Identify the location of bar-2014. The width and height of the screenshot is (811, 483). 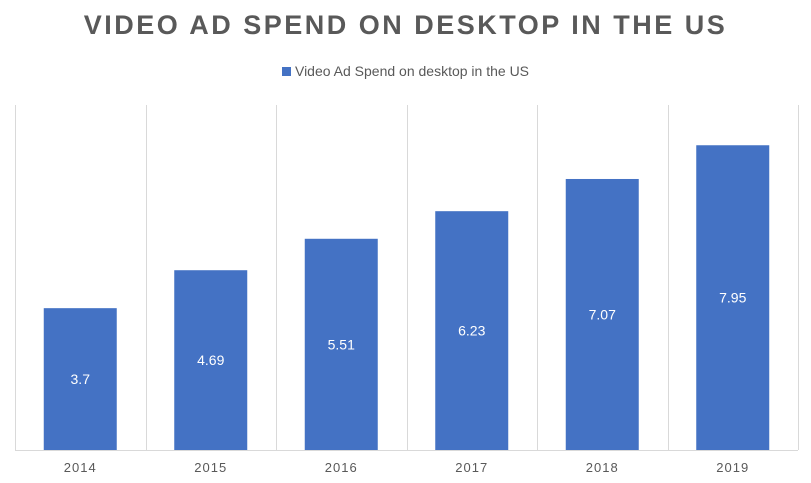
(80, 379).